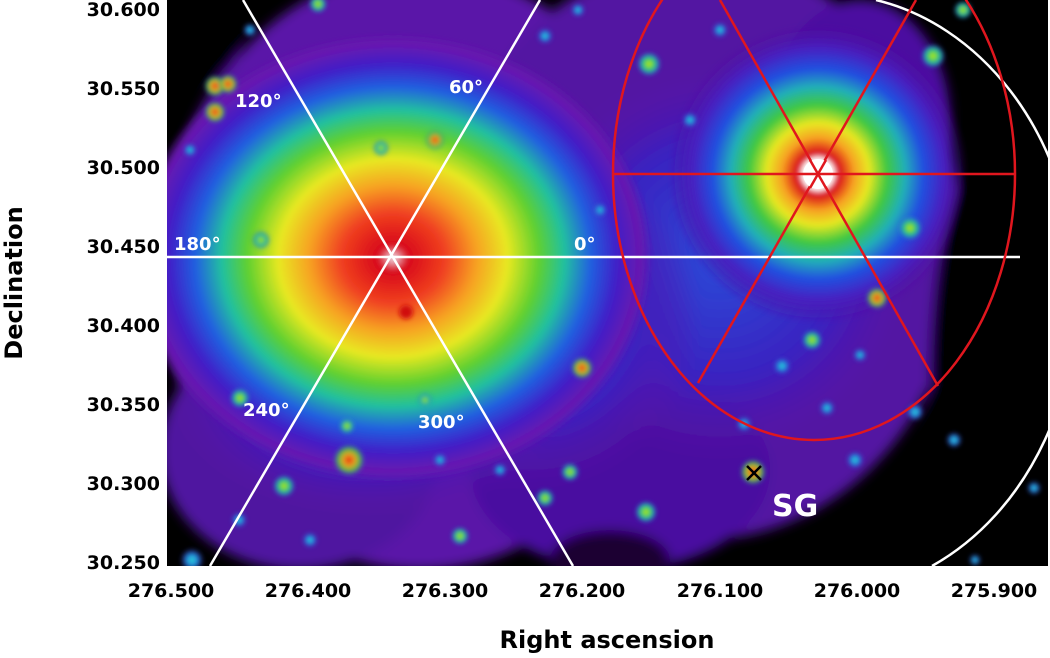 The height and width of the screenshot is (658, 1050). I want to click on angle-label-240: 240°, so click(266, 410).